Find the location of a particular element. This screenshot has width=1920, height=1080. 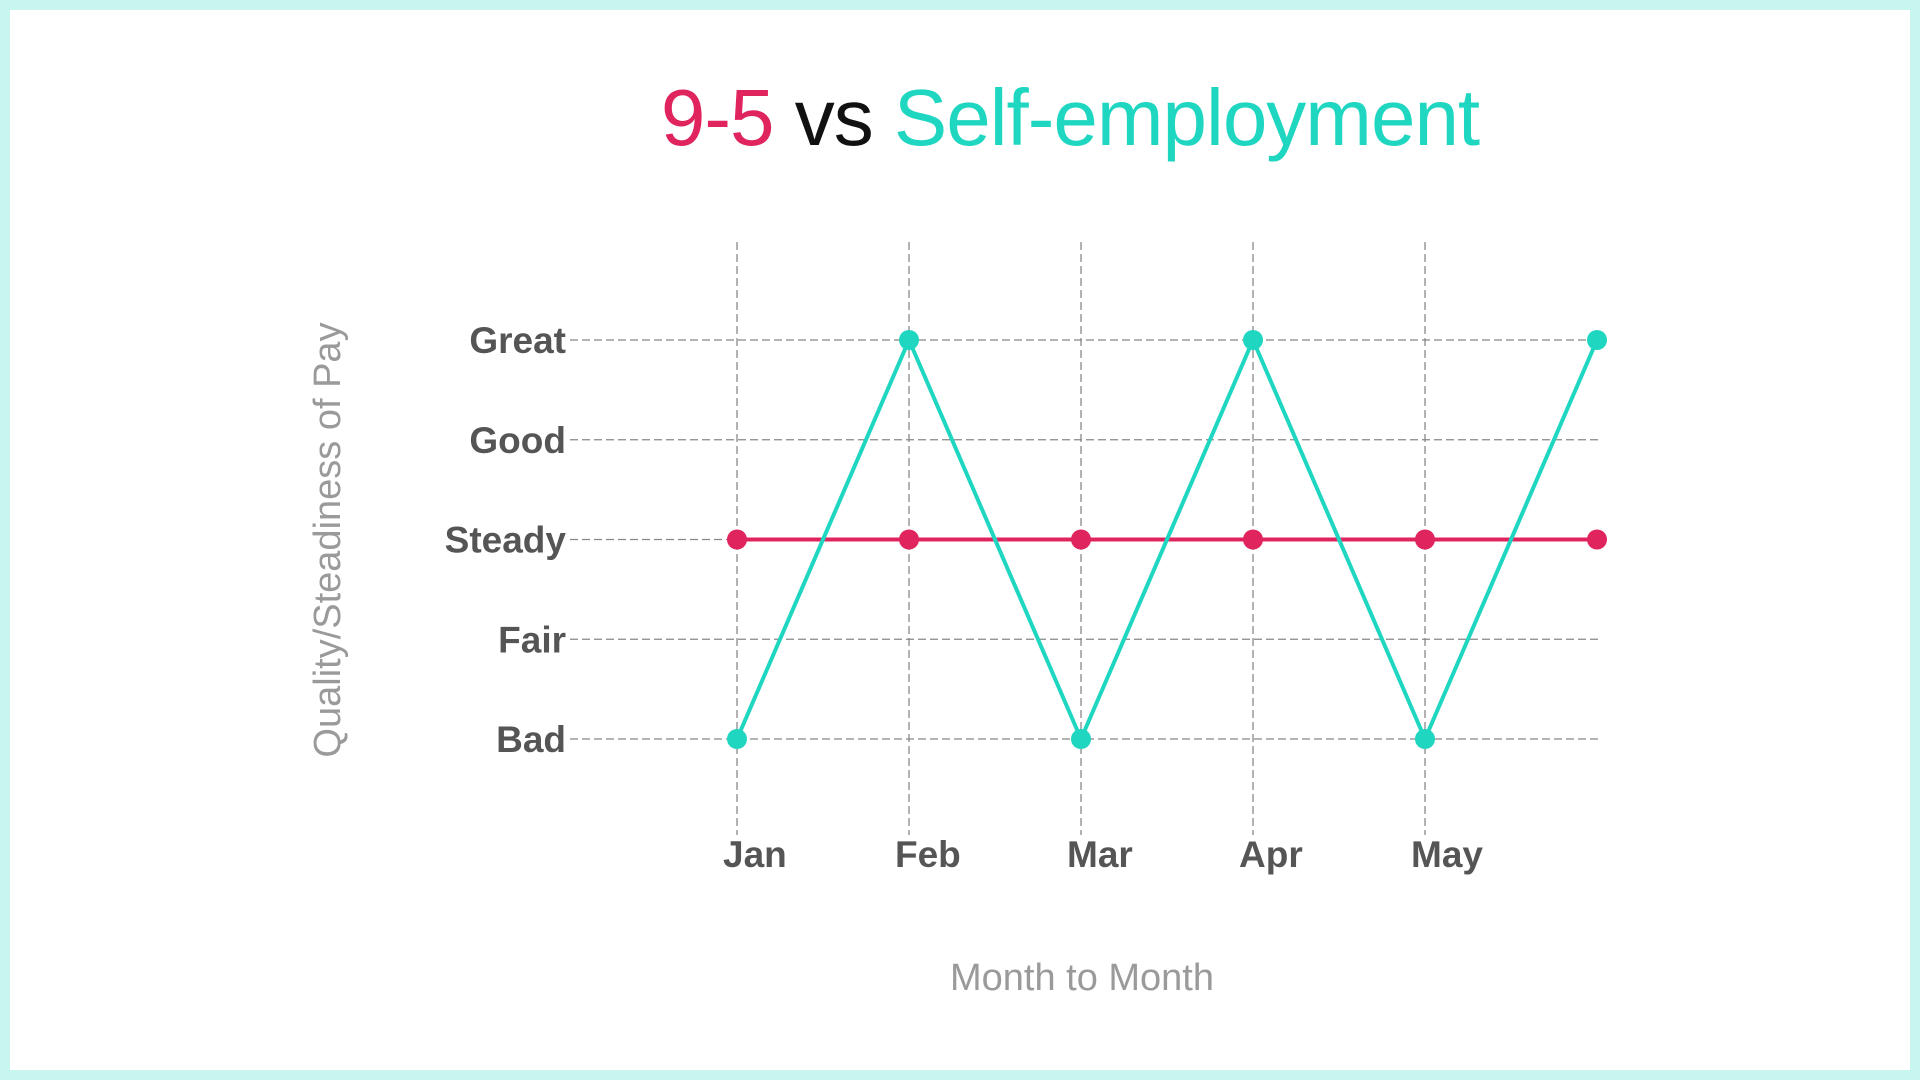

x-axis-label: Month to Month is located at coordinates (1082, 978).